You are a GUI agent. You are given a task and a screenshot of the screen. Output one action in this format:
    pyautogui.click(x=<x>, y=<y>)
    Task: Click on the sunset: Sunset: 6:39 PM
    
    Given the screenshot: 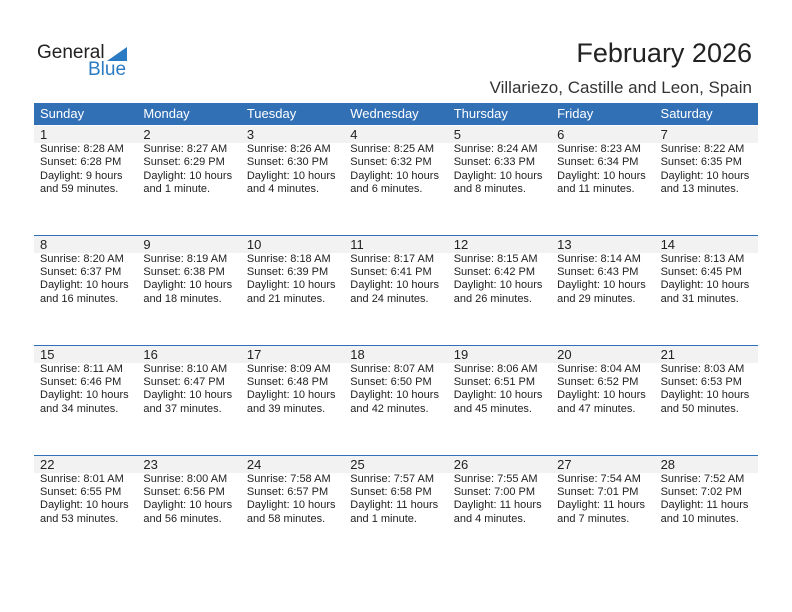 What is the action you would take?
    pyautogui.click(x=287, y=271)
    